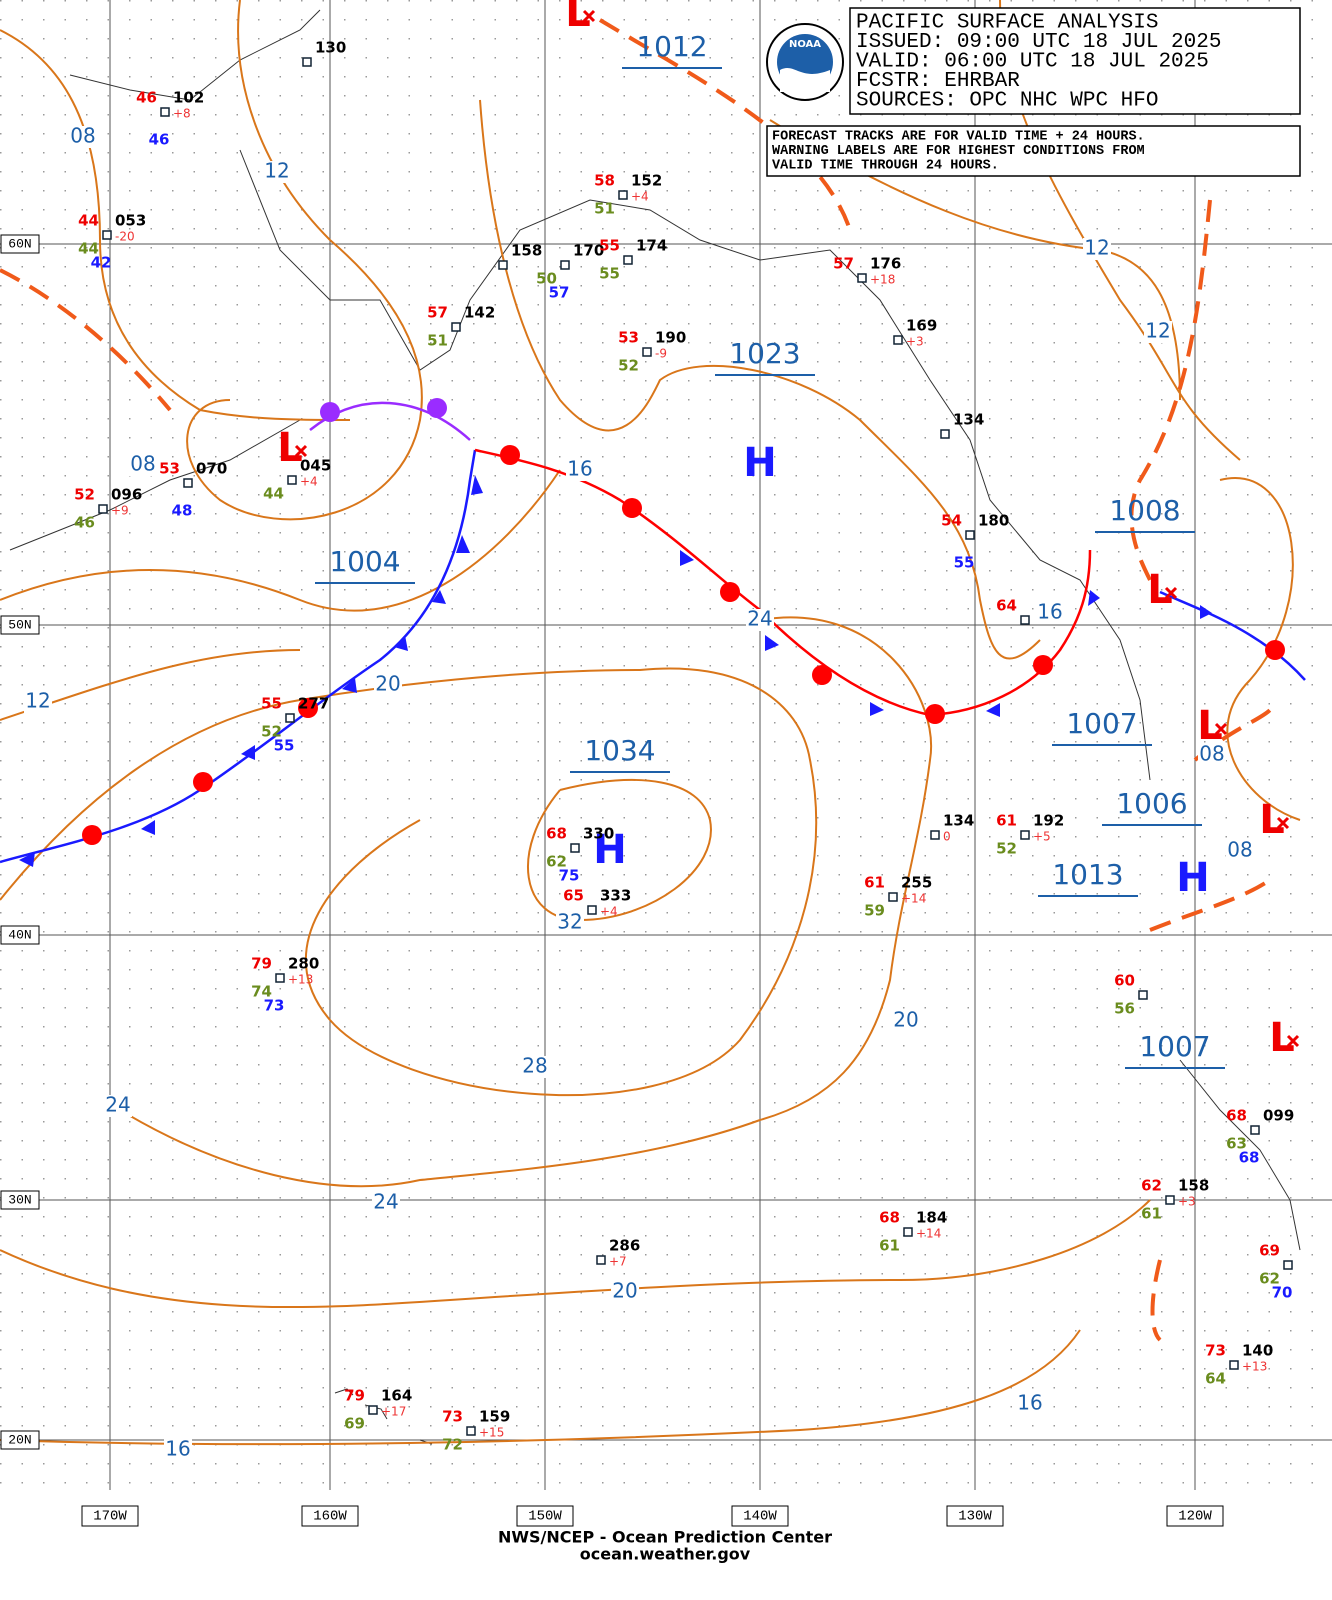 Image resolution: width=1332 pixels, height=1600 pixels. I want to click on station-d: 56, so click(1124, 1009).